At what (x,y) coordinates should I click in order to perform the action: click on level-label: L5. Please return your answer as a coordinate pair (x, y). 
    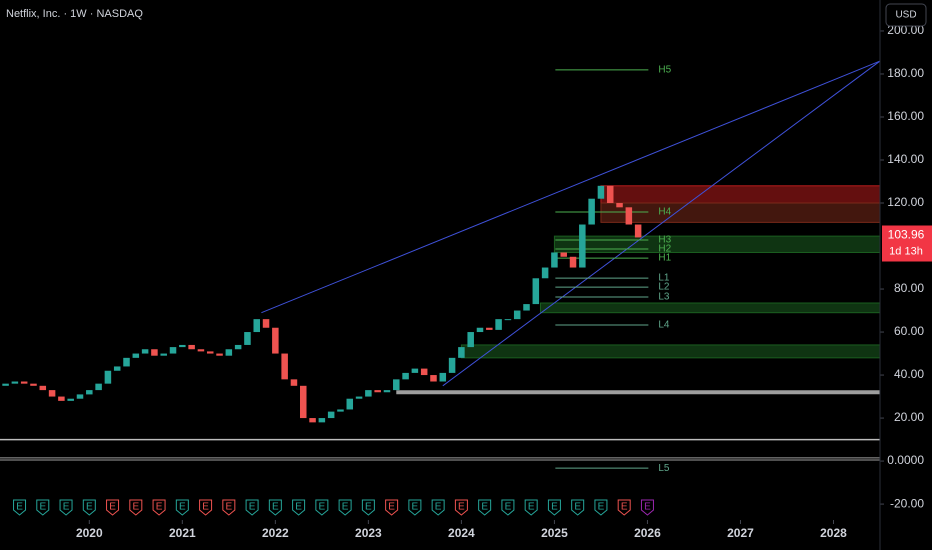
    Looking at the image, I should click on (664, 468).